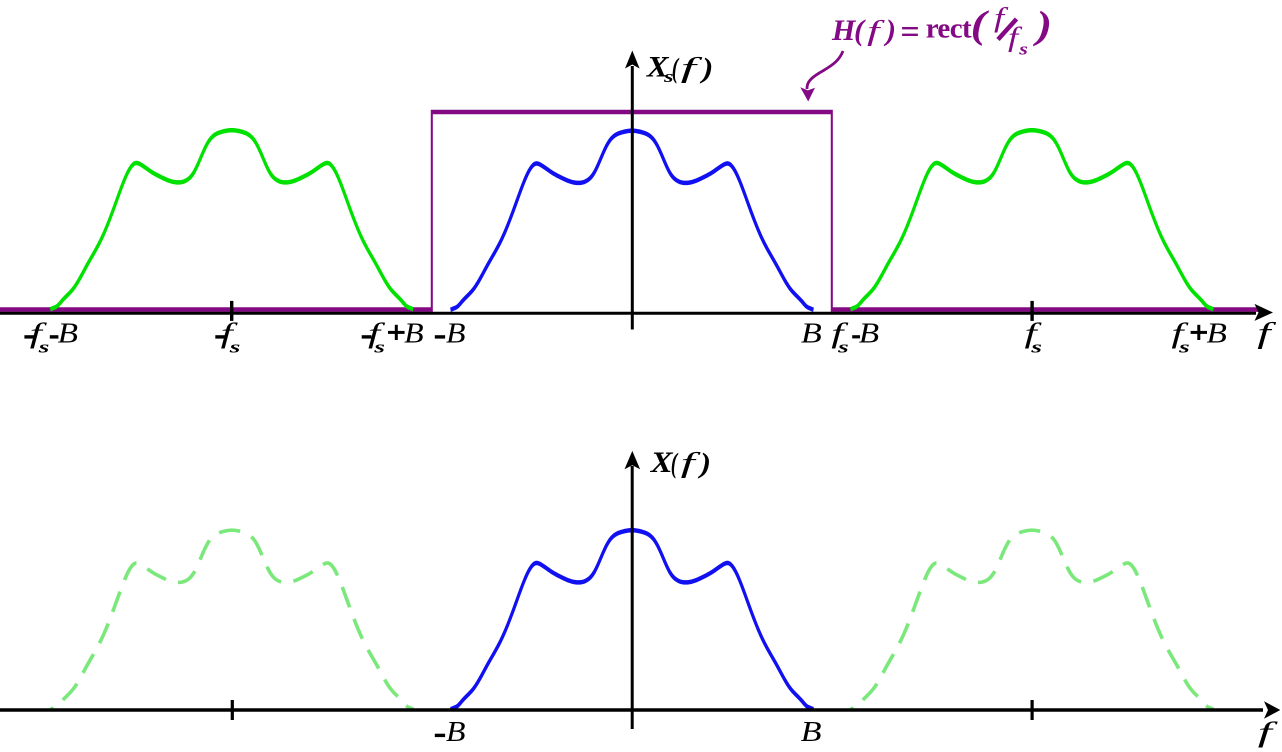  Describe the element at coordinates (949, 28) in the screenshot. I see `svg-text: rect` at that location.